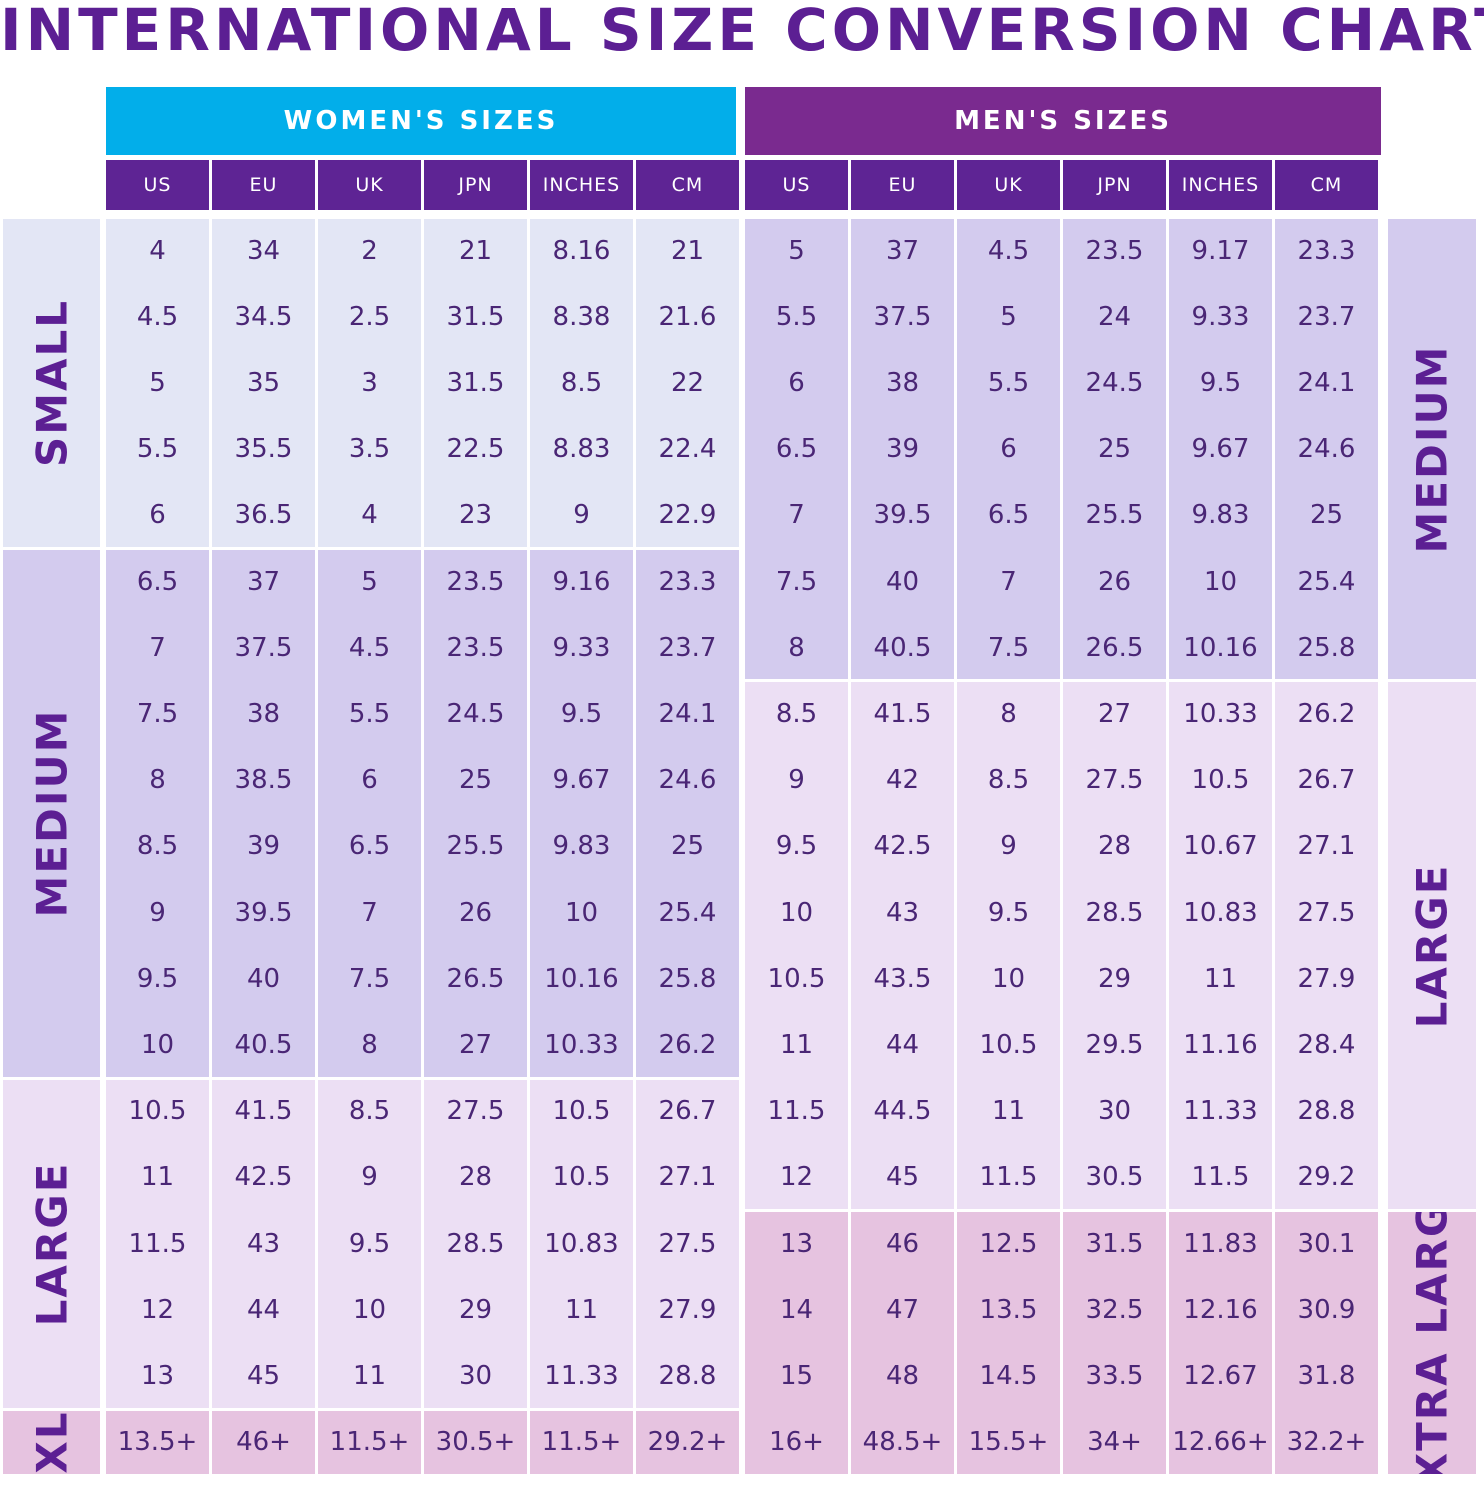 The height and width of the screenshot is (1491, 1484). I want to click on womens-cell-eu: 42.5, so click(263, 1177).